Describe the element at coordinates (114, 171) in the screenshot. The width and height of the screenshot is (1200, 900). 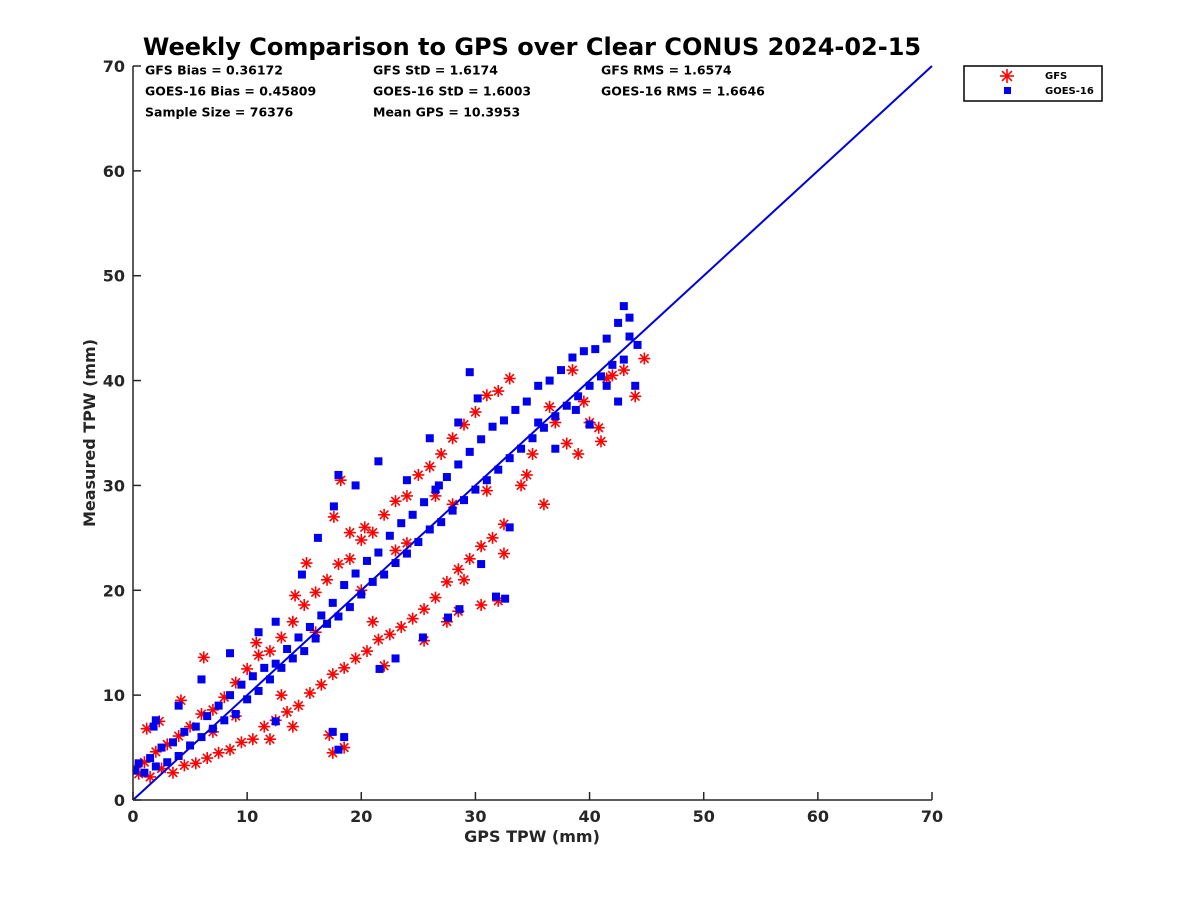
I see `y-tick-label: 60` at that location.